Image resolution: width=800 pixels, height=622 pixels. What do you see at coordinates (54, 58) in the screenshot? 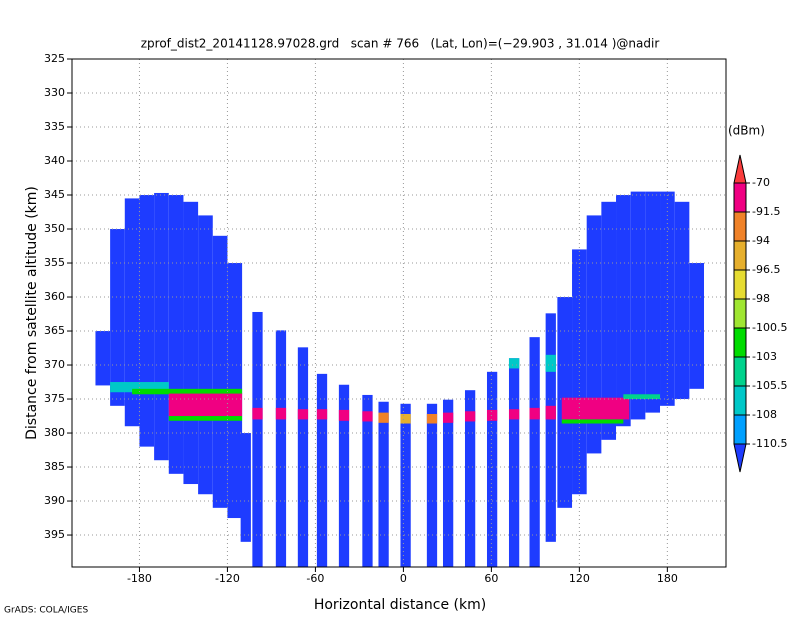
I see `y-tick-label: 325` at bounding box center [54, 58].